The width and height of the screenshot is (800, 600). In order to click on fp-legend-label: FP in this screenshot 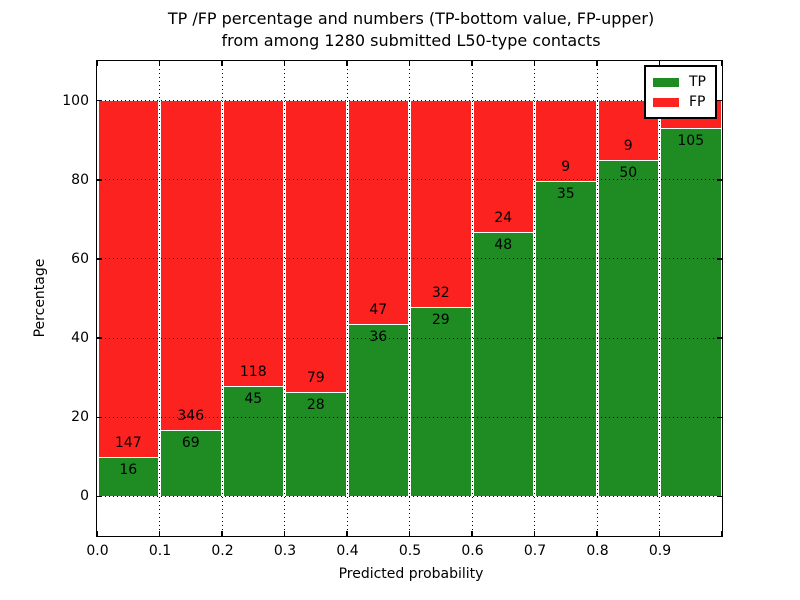, I will do `click(697, 102)`.